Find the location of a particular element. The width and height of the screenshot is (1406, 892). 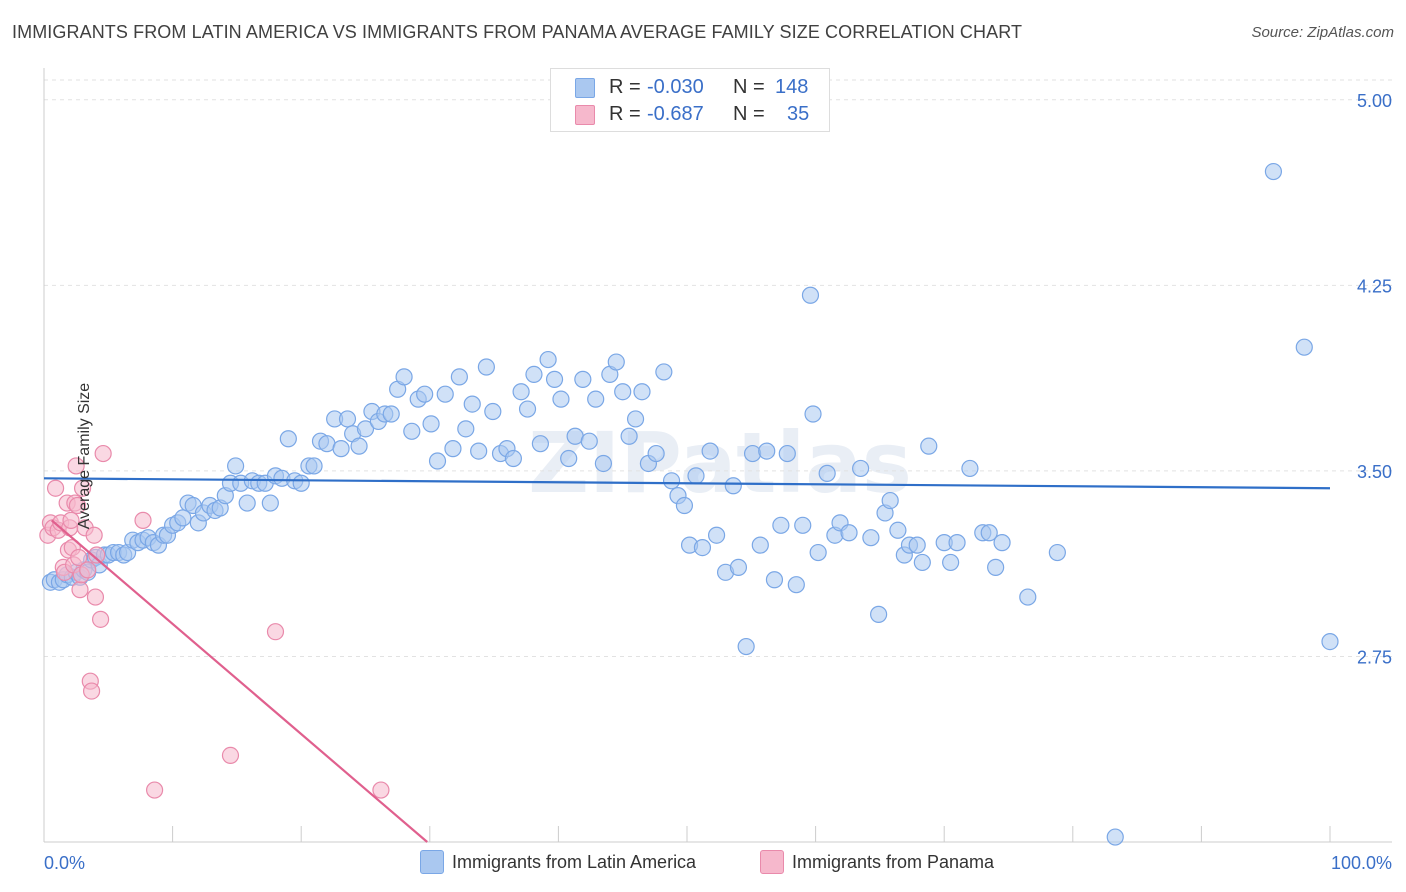

correlation-row-panama: R = -0.687 N = 35 is located at coordinates (690, 114).